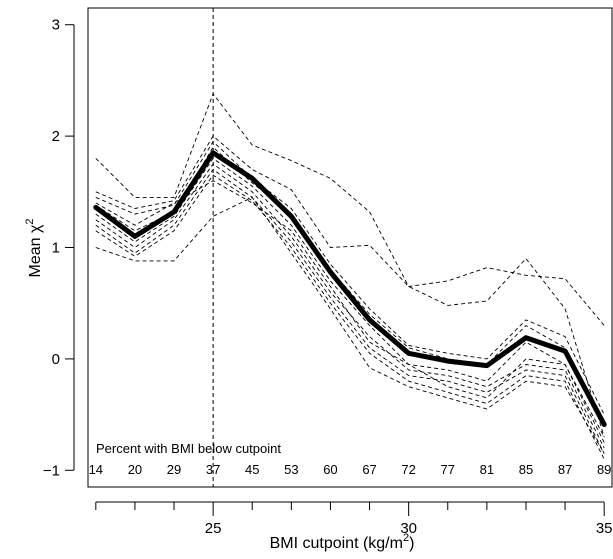 Image resolution: width=613 pixels, height=559 pixels. What do you see at coordinates (30, 222) in the screenshot?
I see `y-axis-title-superscript: 2` at bounding box center [30, 222].